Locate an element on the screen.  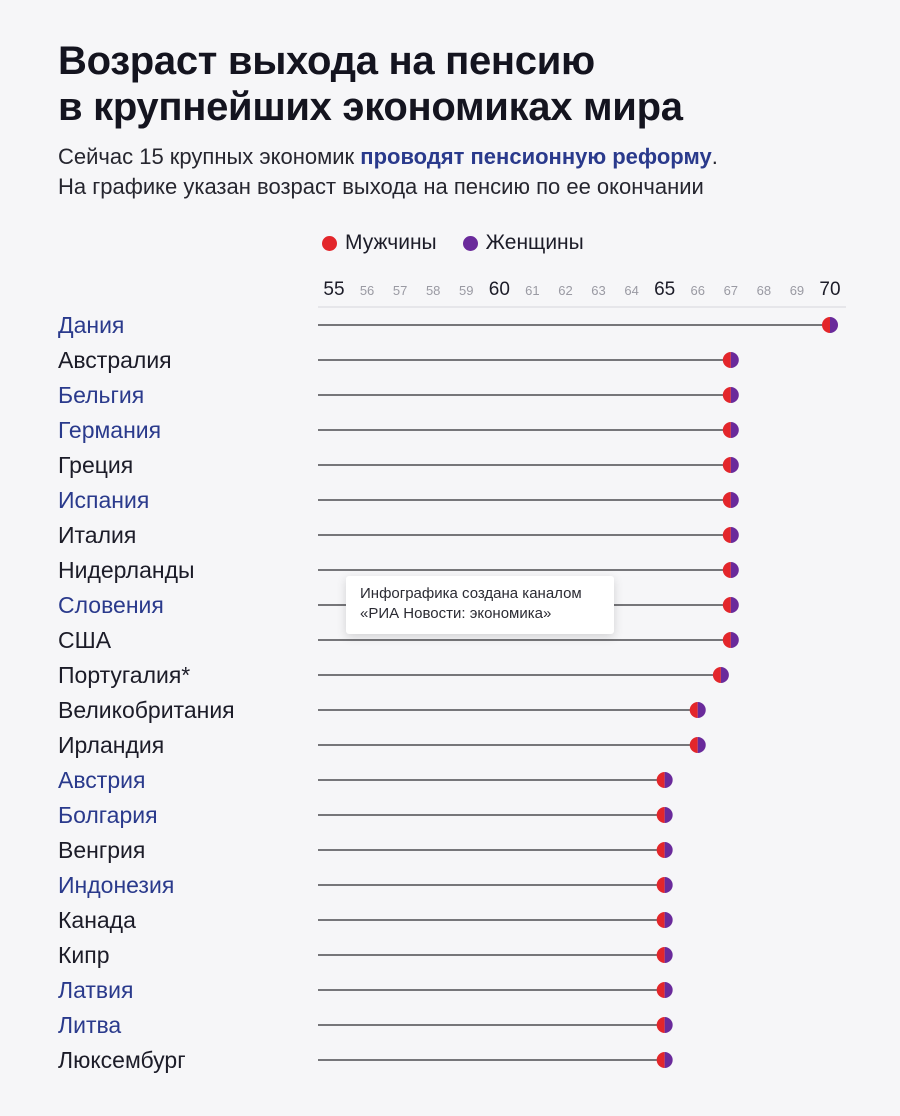
category-label: Болгария is located at coordinates (108, 815).